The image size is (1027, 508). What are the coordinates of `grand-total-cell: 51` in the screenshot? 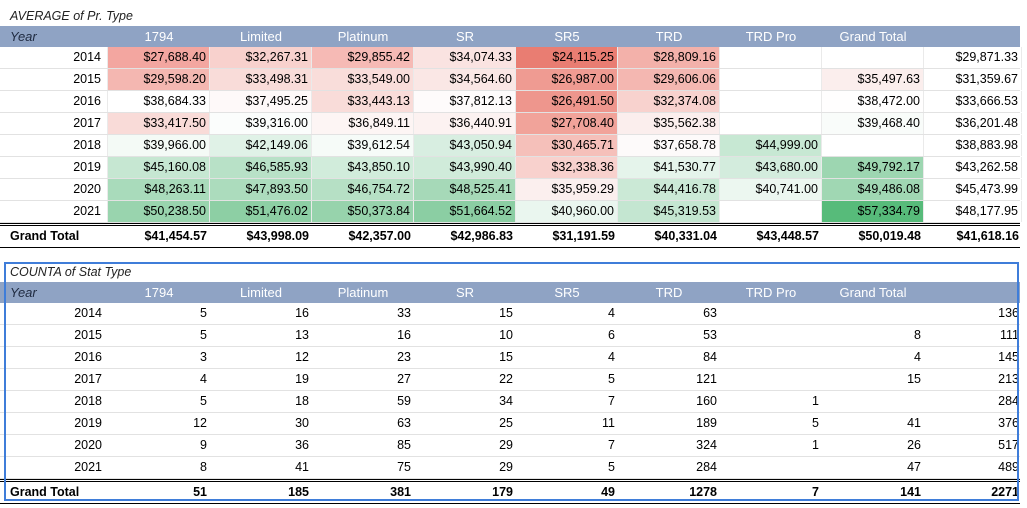 It's located at (200, 492).